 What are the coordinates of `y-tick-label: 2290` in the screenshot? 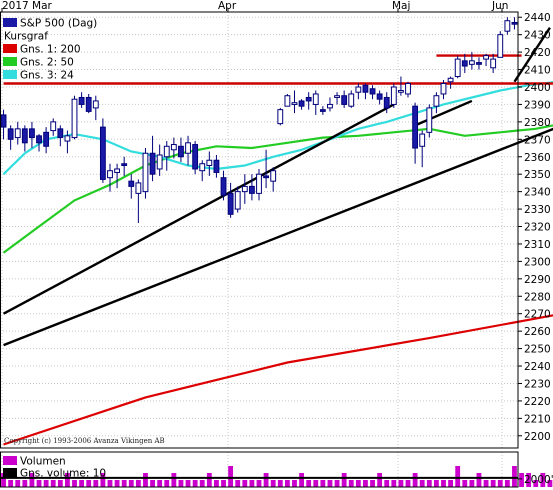 It's located at (537, 280).